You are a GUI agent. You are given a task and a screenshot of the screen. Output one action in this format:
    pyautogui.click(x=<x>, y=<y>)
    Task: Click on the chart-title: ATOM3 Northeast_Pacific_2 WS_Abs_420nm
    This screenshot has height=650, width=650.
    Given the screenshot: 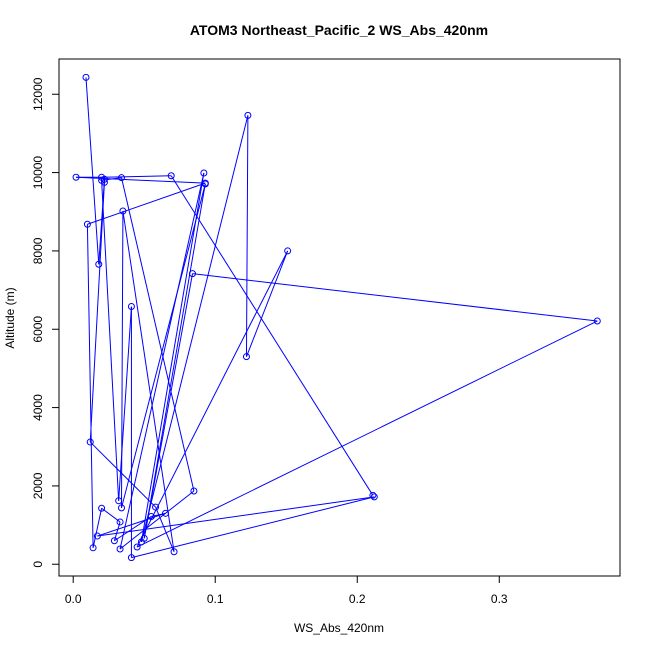 What is the action you would take?
    pyautogui.click(x=339, y=30)
    